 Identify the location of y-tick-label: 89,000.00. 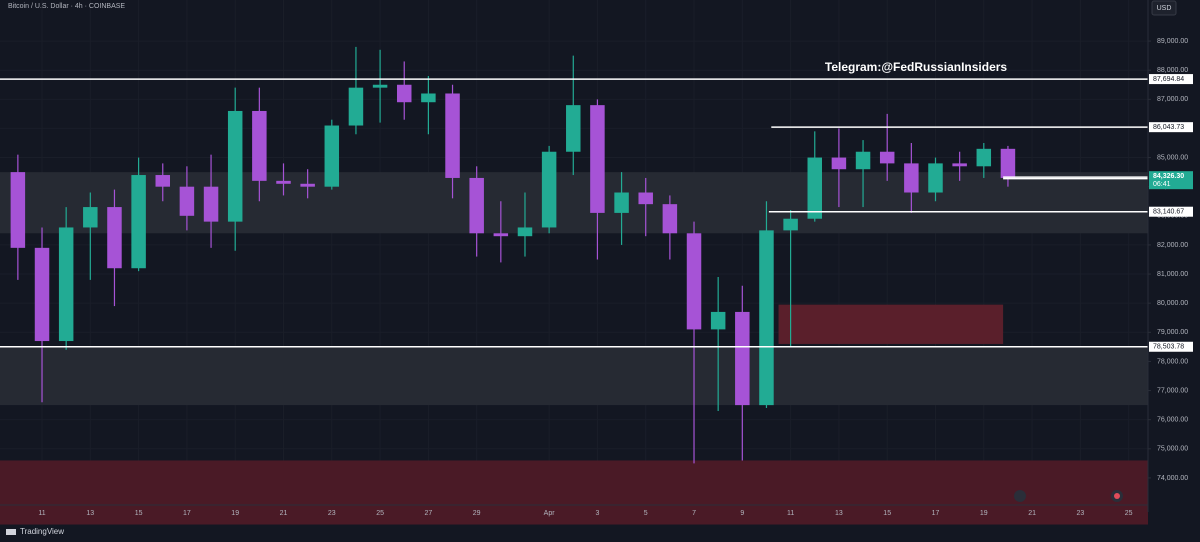
(1172, 41).